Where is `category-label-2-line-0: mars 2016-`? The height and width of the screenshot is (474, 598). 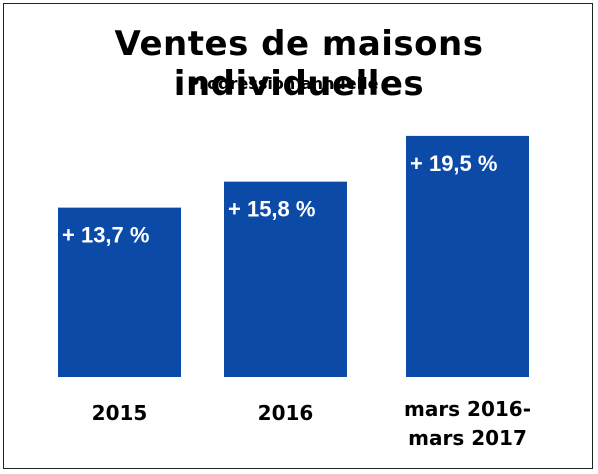
category-label-2-line-0: mars 2016- is located at coordinates (467, 409).